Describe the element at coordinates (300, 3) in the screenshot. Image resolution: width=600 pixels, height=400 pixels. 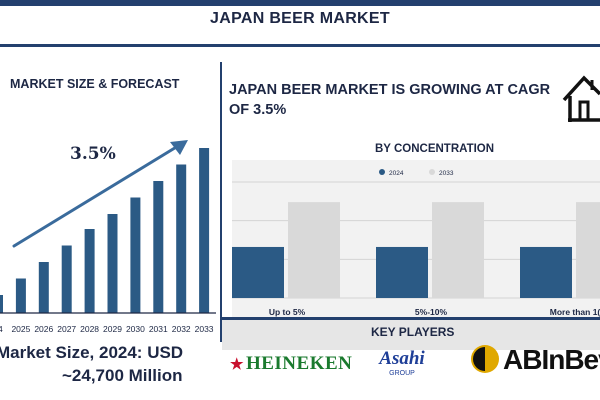
I see `top-accent-strip` at that location.